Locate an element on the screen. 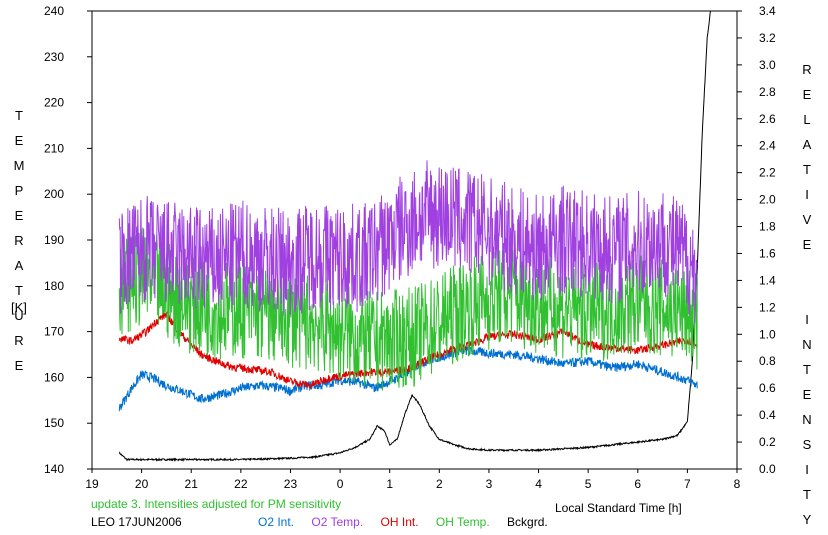 This screenshot has width=828, height=535. y-left-tick-label: 220 is located at coordinates (54, 103).